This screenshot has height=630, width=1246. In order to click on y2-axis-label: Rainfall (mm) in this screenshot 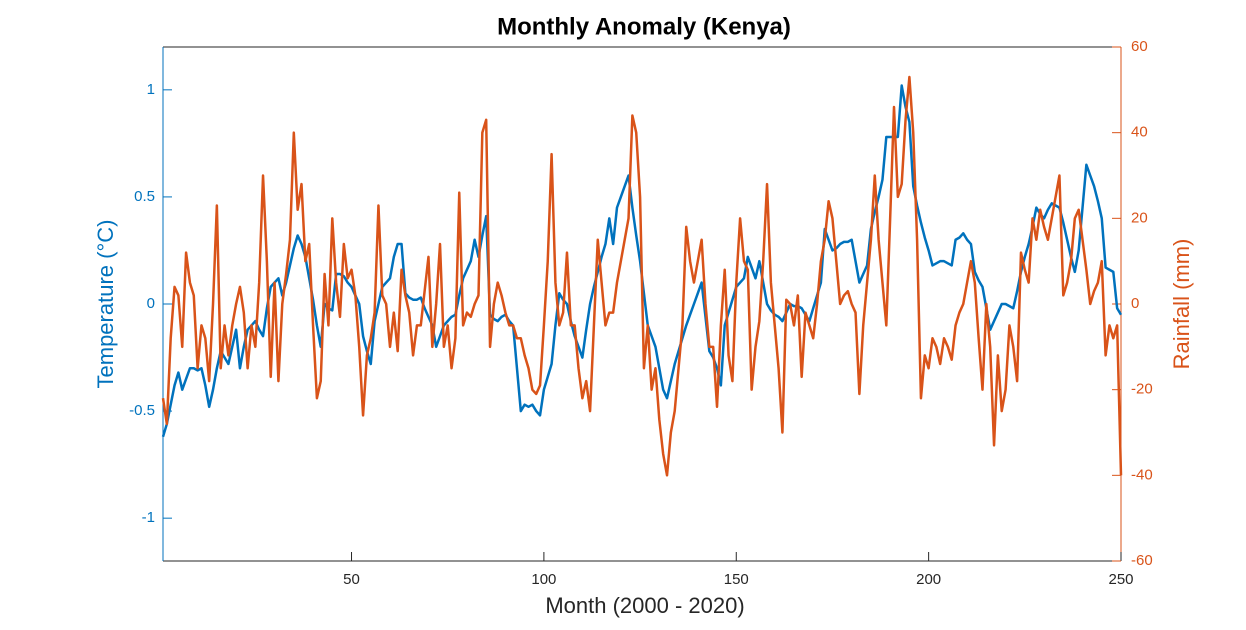, I will do `click(1181, 304)`.